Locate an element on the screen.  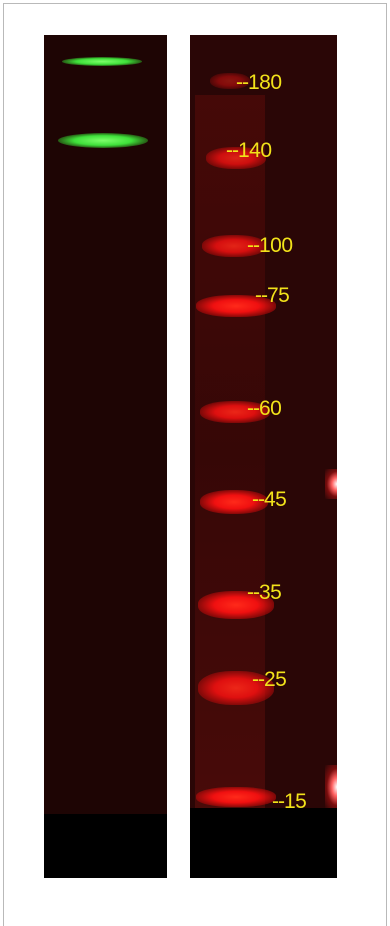
ladder-smear is located at coordinates (230, 455).